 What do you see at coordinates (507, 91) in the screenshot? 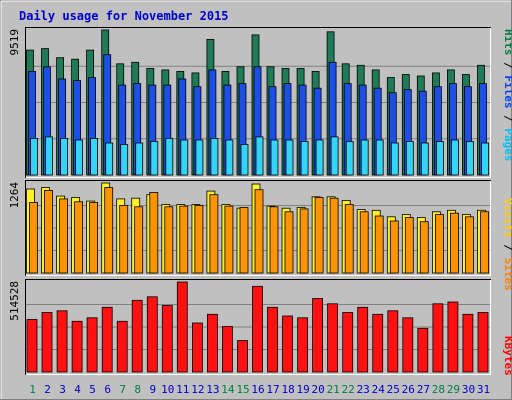
I see `legend-part-hits-files-pages-2: Files` at bounding box center [507, 91].